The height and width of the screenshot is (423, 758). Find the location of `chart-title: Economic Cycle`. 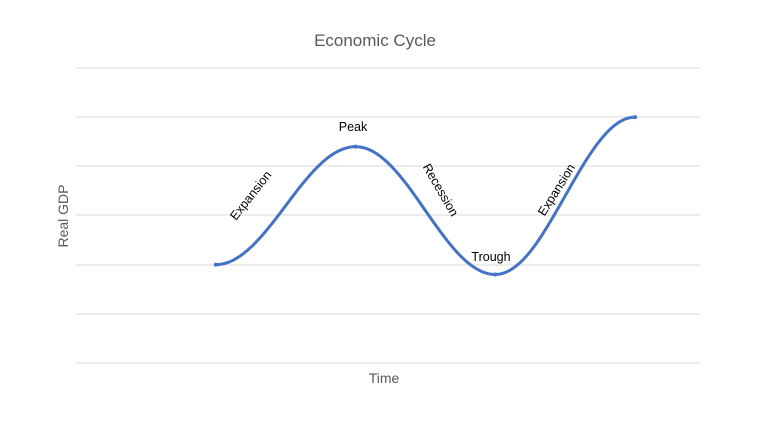

chart-title: Economic Cycle is located at coordinates (375, 40).